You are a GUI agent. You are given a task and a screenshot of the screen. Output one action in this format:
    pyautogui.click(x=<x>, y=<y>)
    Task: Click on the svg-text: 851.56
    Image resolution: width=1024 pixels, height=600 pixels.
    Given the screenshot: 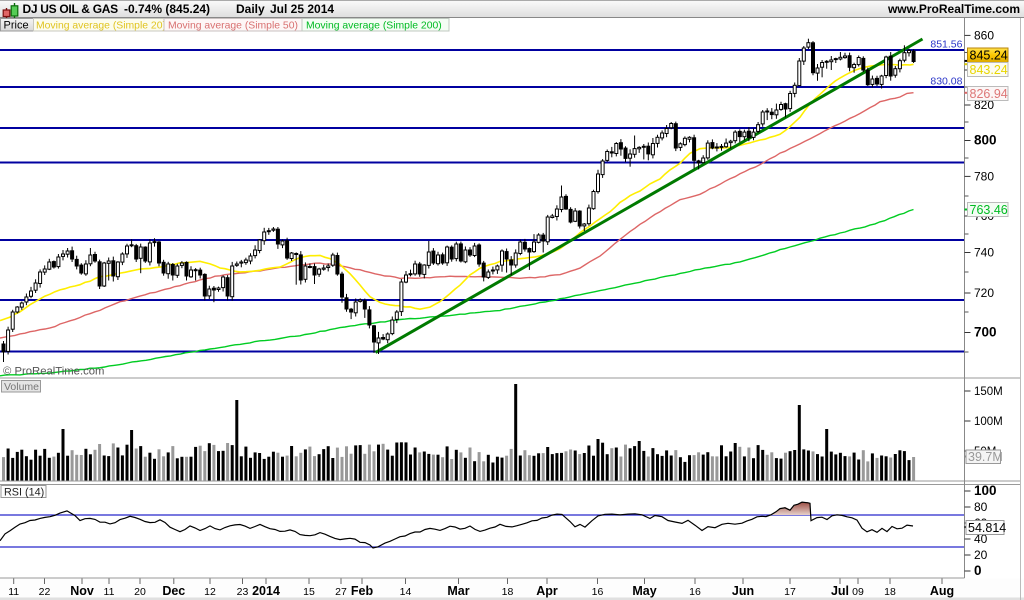 What is the action you would take?
    pyautogui.click(x=946, y=45)
    